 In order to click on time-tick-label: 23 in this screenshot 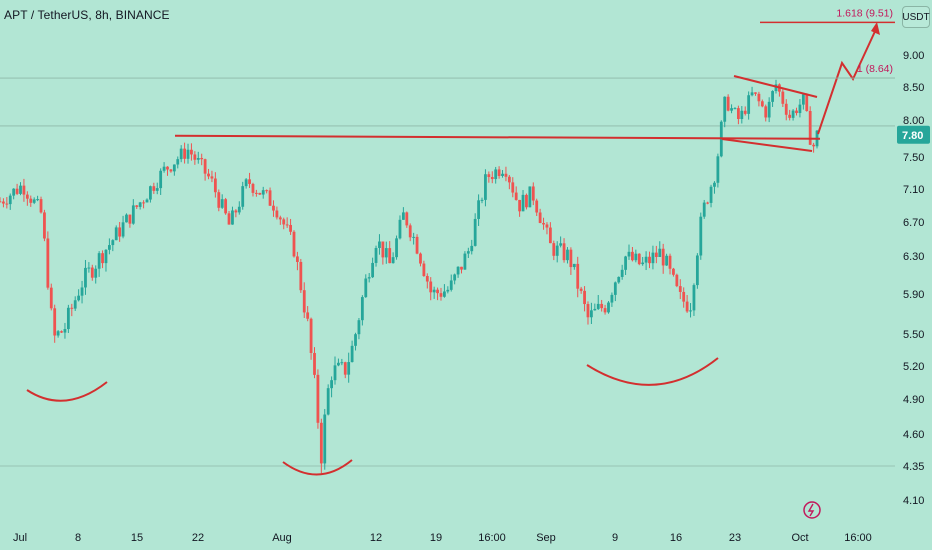, I will do `click(735, 538)`.